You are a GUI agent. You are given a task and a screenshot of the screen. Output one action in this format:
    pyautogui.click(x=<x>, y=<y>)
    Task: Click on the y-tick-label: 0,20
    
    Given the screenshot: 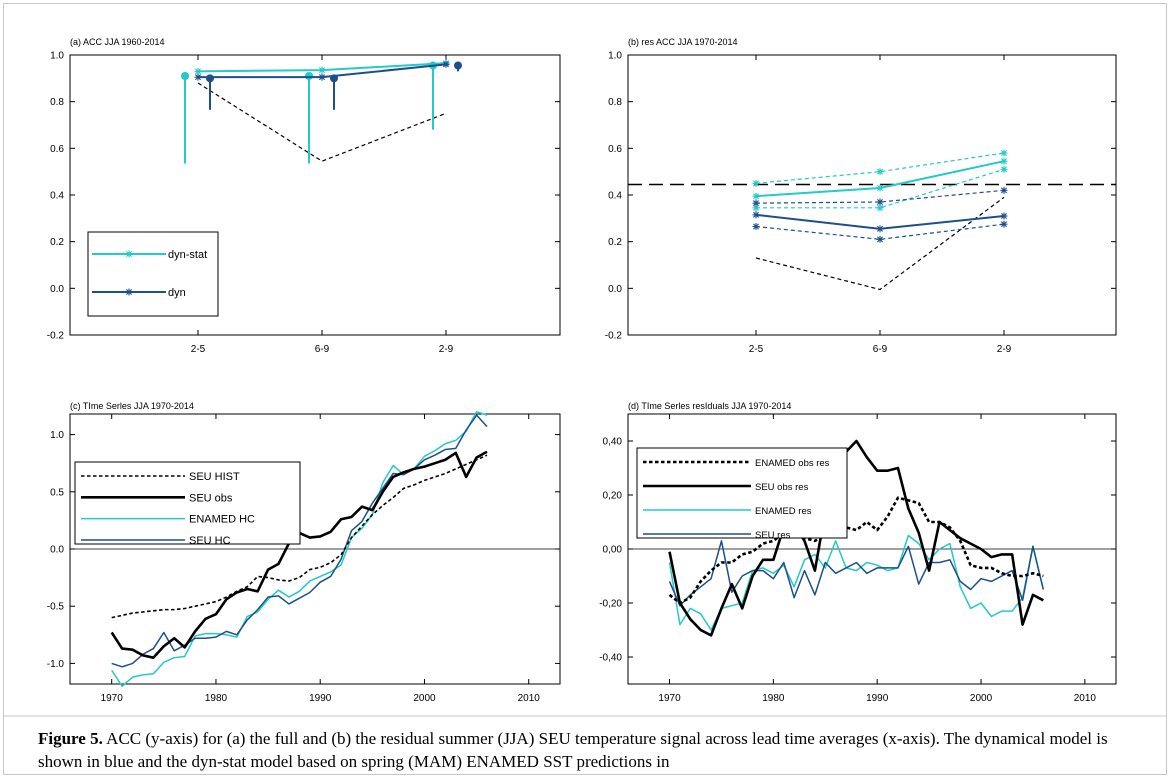 What is the action you would take?
    pyautogui.click(x=613, y=496)
    